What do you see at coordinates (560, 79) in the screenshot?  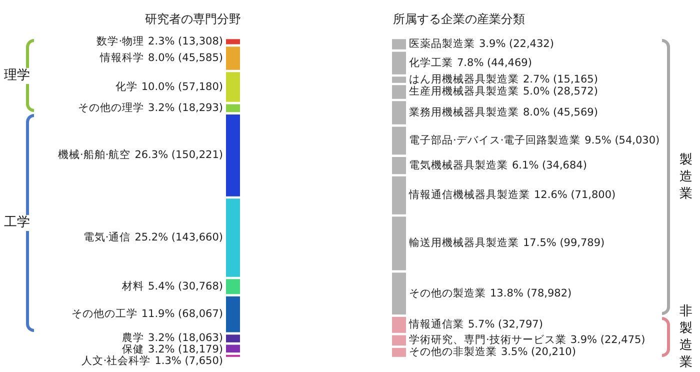 I see `data-label: 2.7% (15,165)` at bounding box center [560, 79].